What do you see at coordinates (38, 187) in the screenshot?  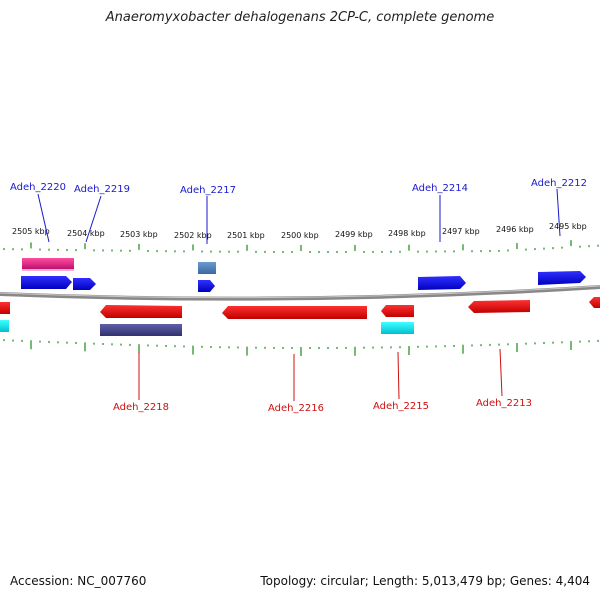 I see `gene-label: Adeh_2220` at bounding box center [38, 187].